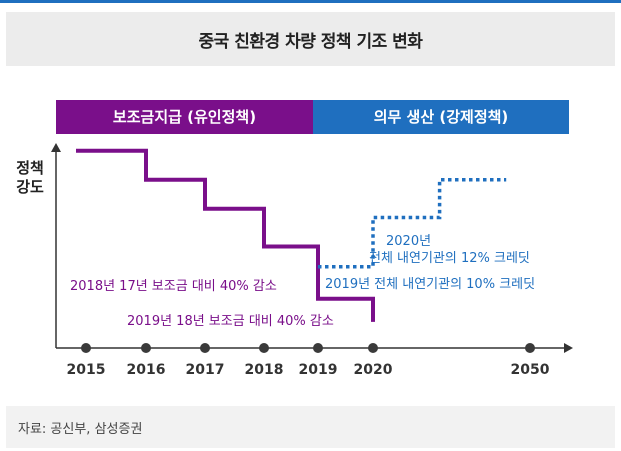  I want to click on x-axis-arrow, so click(568, 348).